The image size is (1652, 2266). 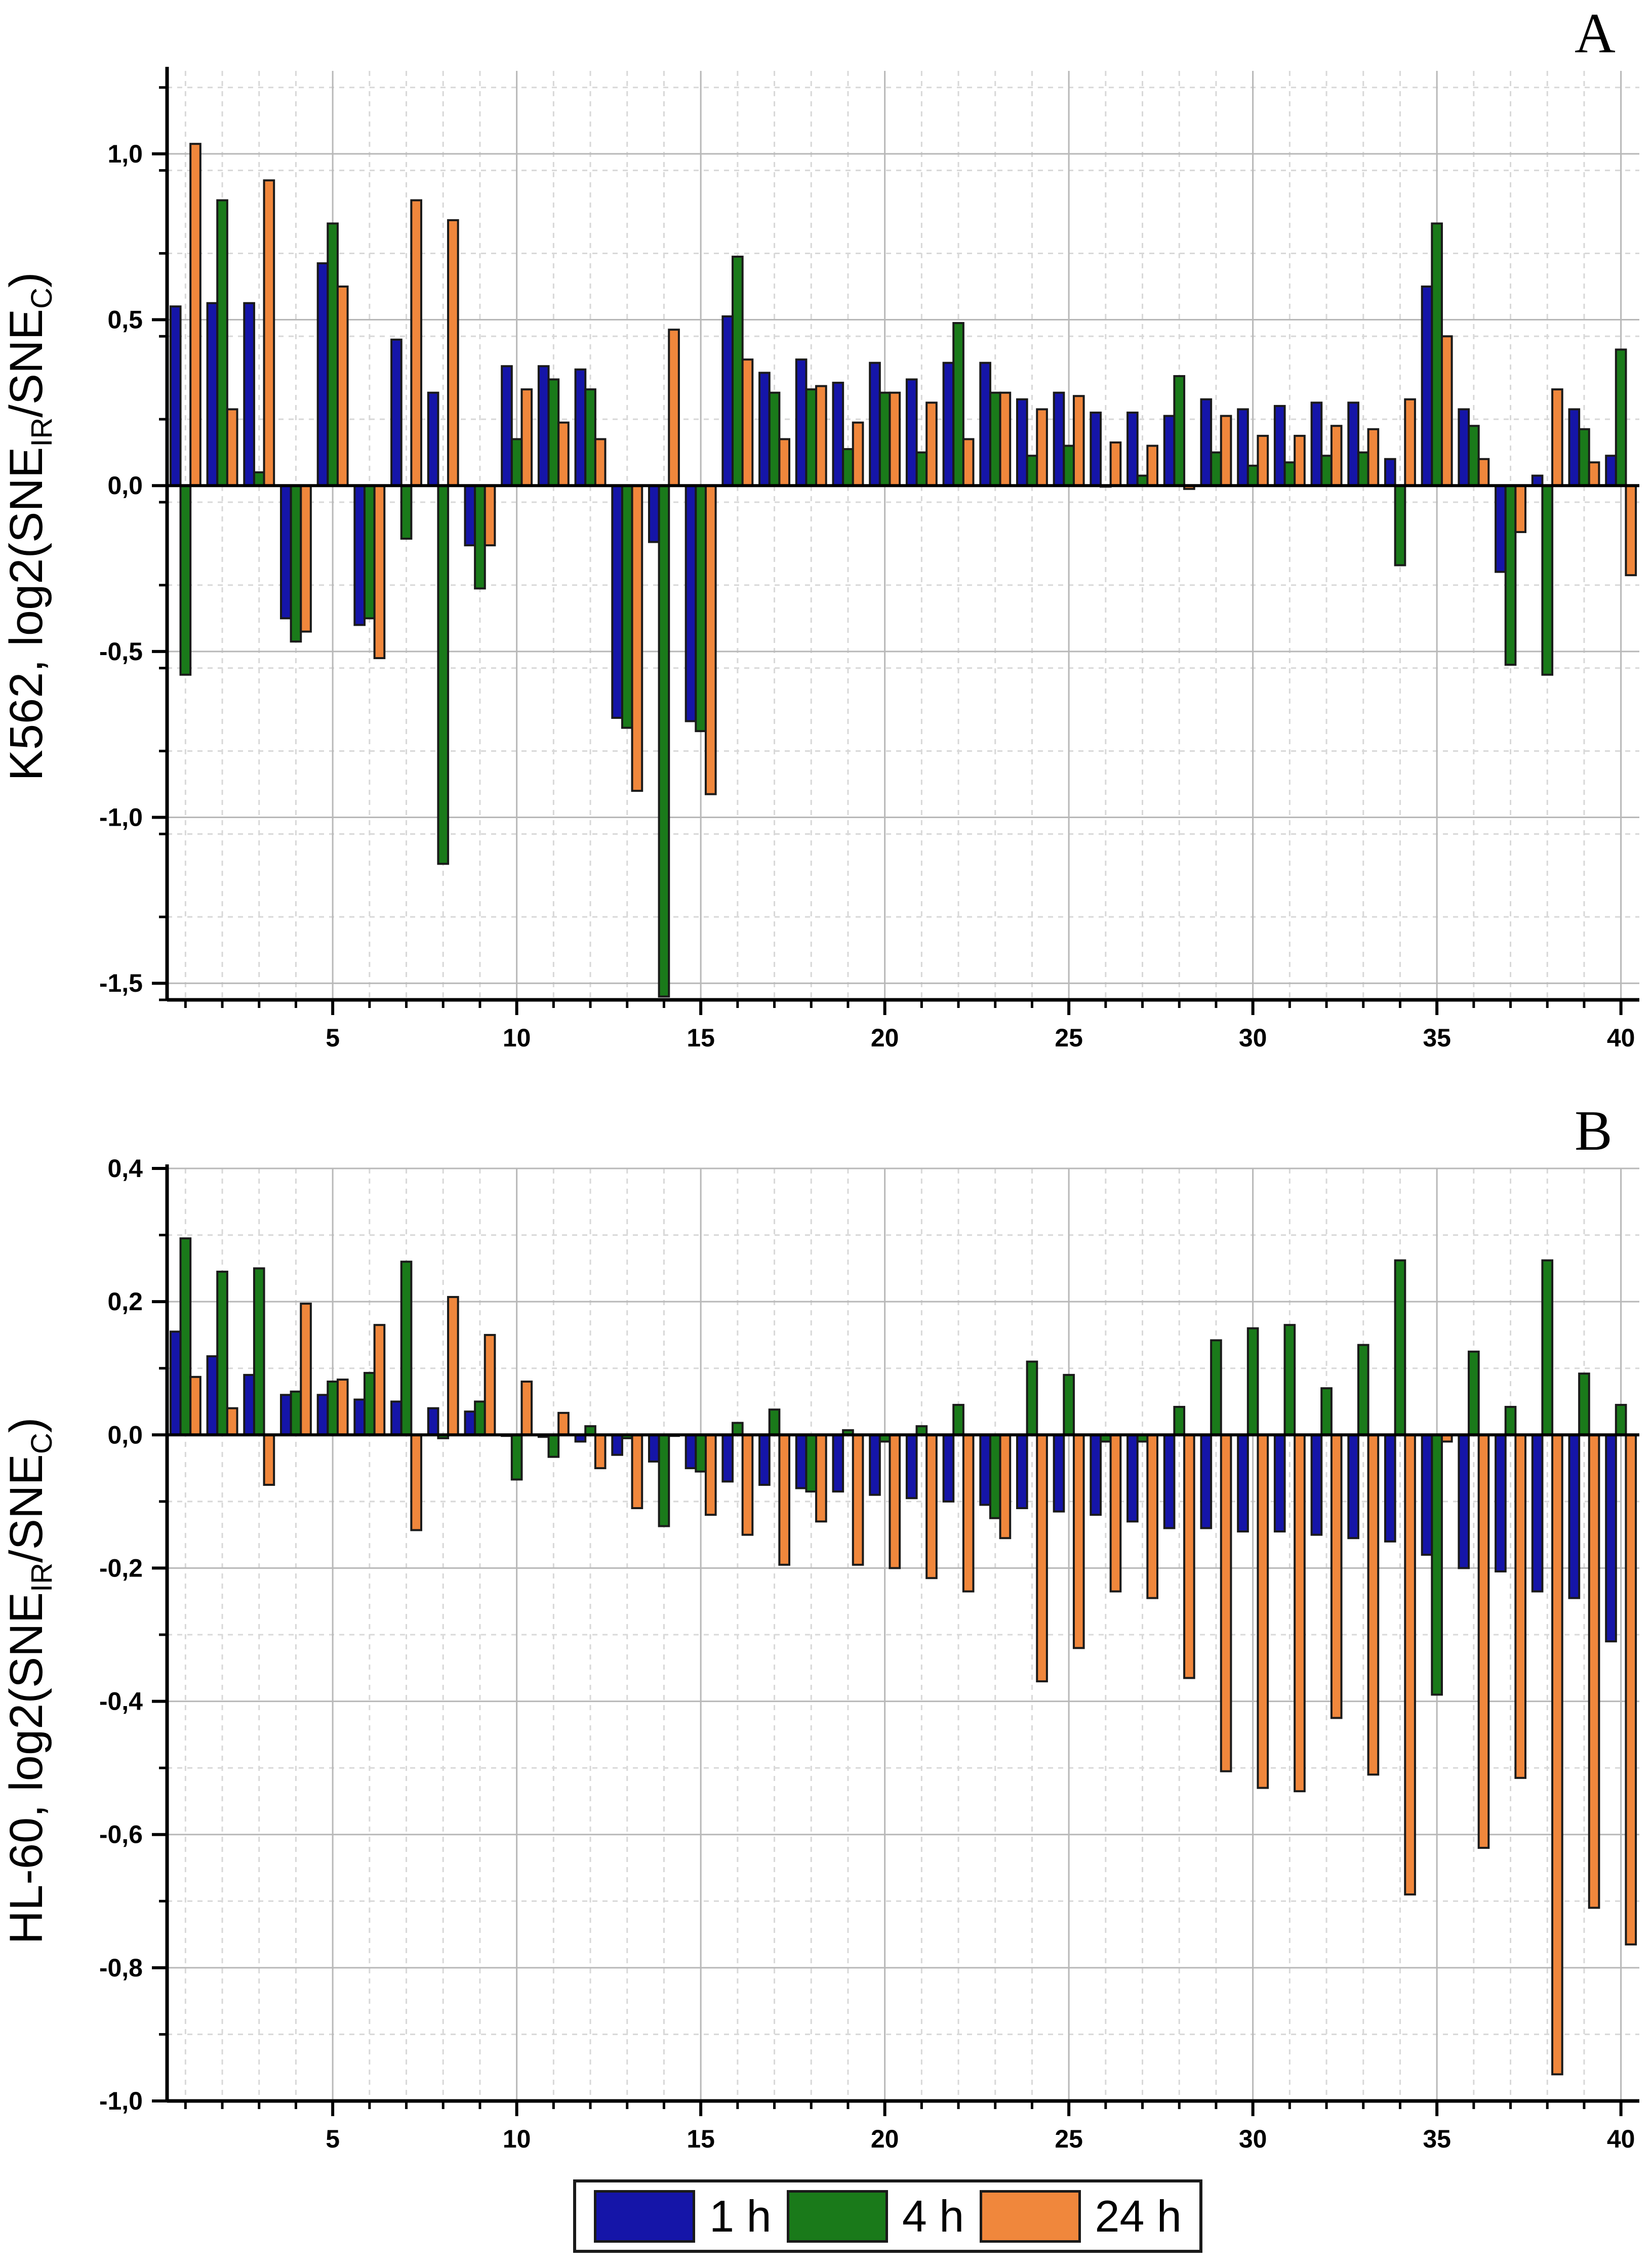 I want to click on y-tick-label: -0,8, so click(x=121, y=1968).